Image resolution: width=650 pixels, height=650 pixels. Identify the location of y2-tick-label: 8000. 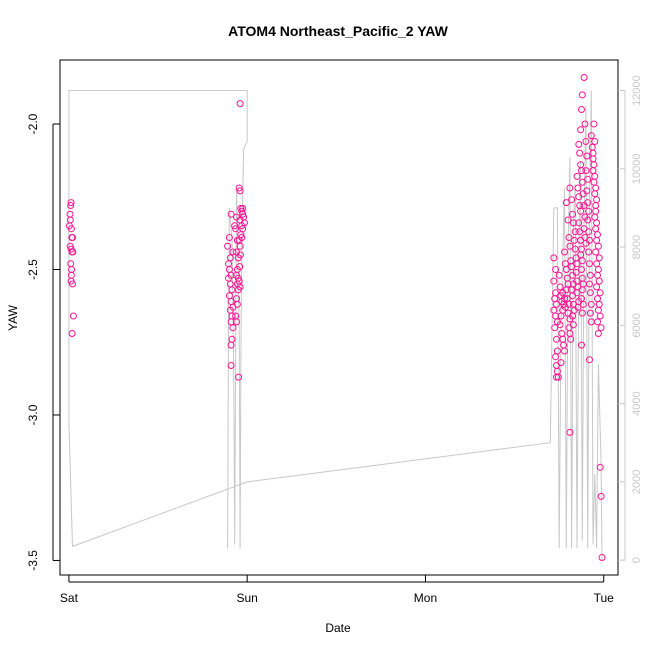
(637, 247).